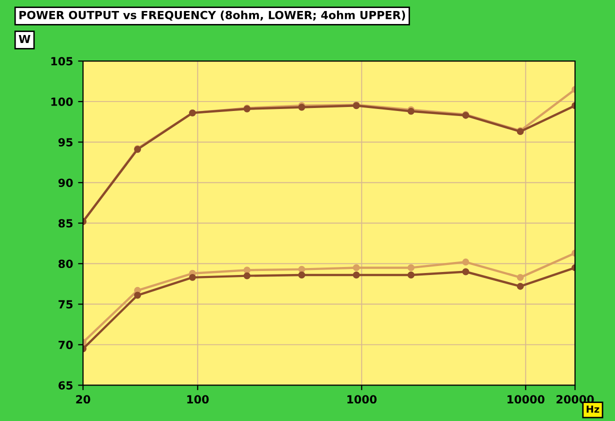 This screenshot has width=615, height=421. I want to click on y-tick-label: 100, so click(62, 102).